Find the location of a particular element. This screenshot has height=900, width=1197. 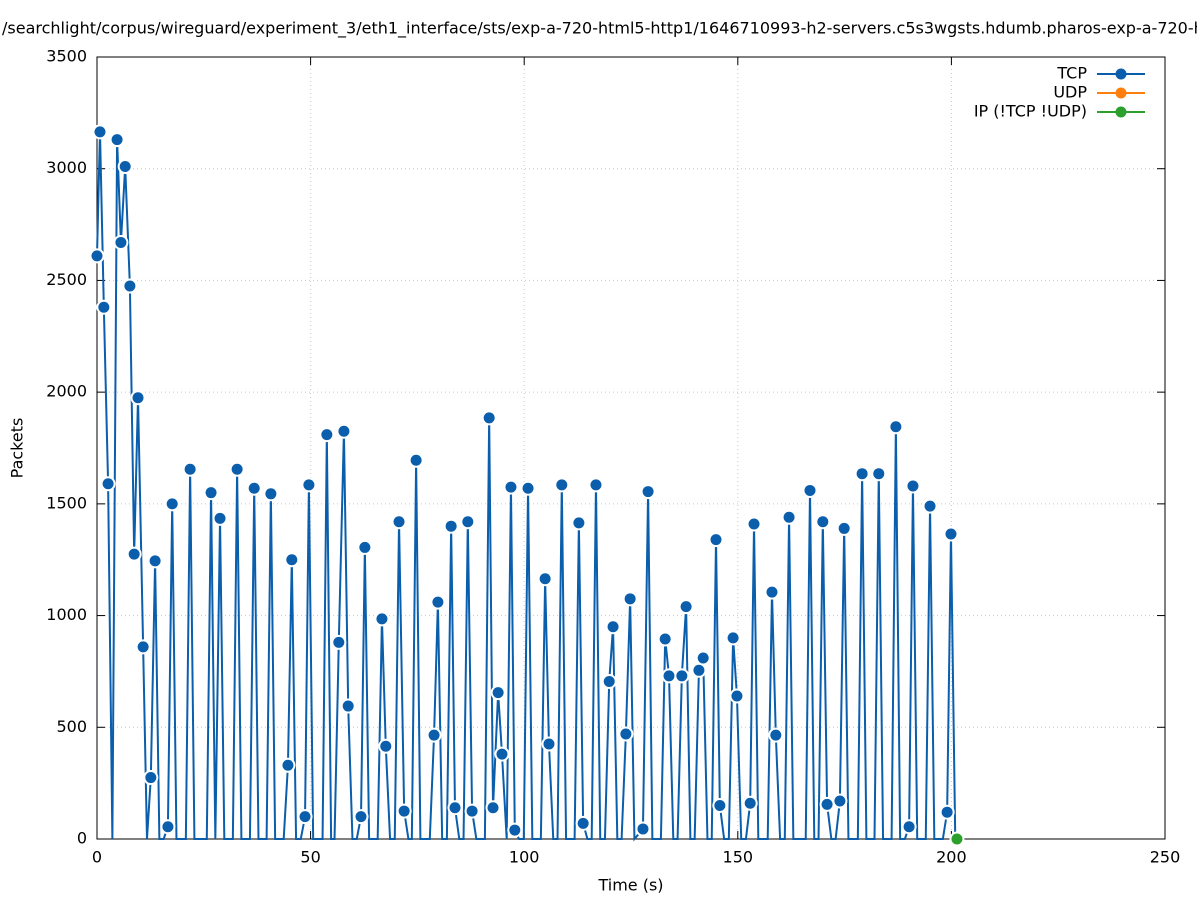

y-tick-label: 3000 is located at coordinates (66, 167).